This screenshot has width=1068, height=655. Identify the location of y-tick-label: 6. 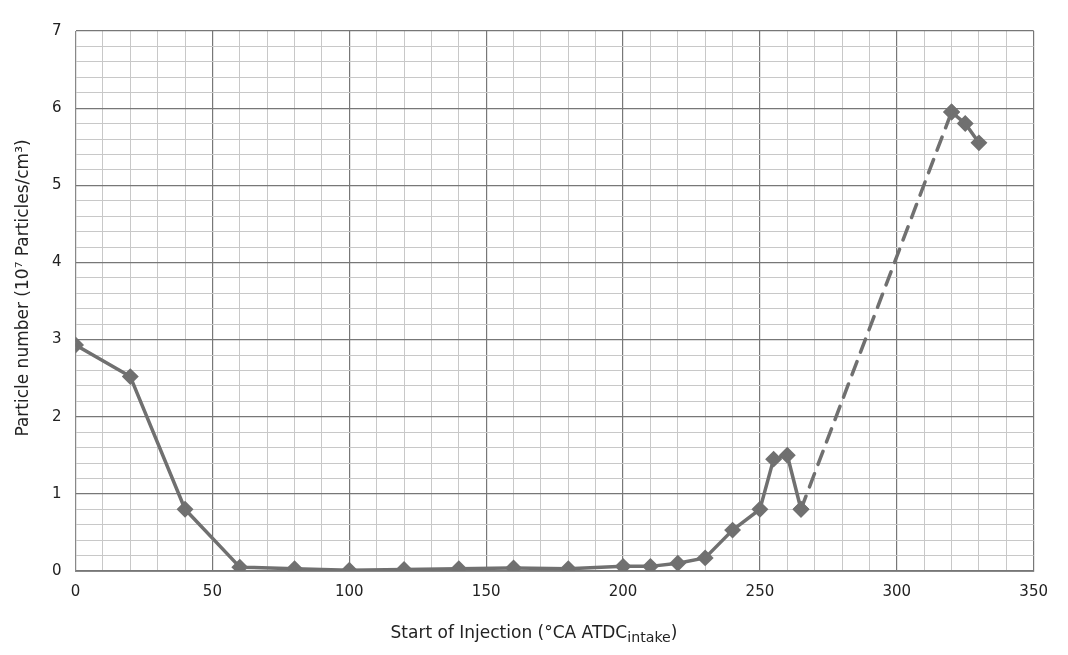
(57, 107).